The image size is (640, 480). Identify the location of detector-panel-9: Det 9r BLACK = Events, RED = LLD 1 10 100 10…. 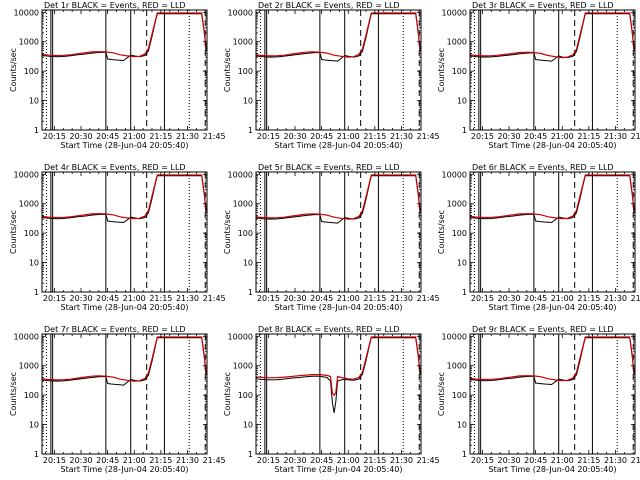
(538, 399).